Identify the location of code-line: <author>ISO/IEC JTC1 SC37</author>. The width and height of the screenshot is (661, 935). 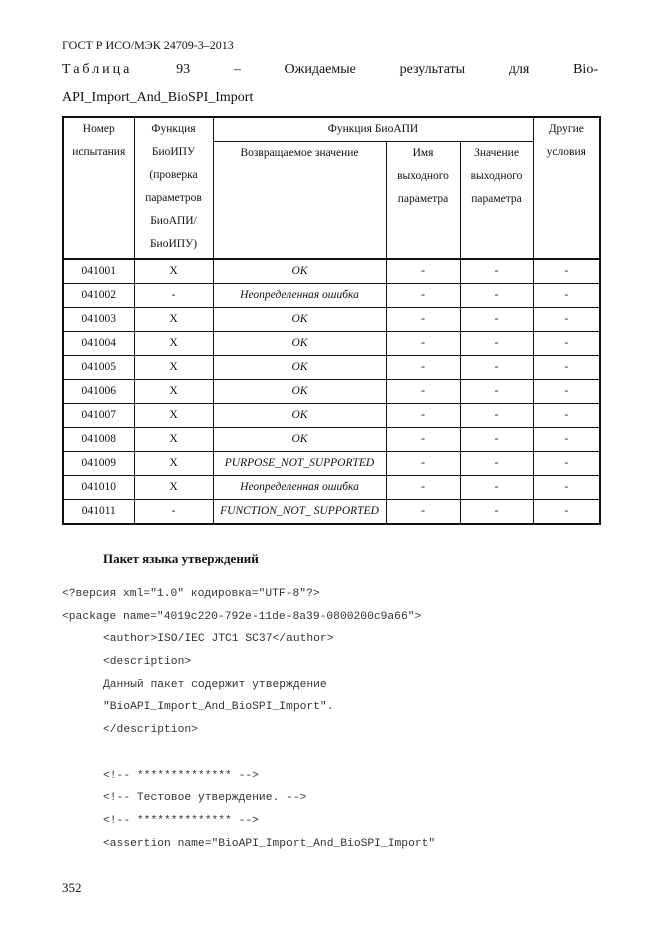
(218, 639).